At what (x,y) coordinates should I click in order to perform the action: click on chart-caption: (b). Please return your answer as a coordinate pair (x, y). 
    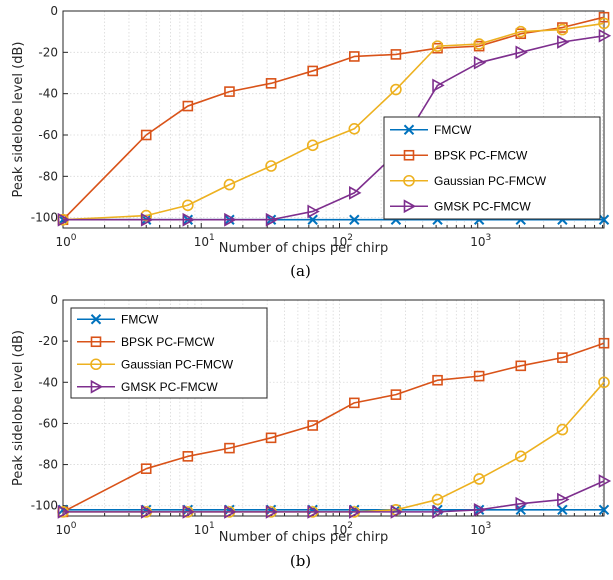
    Looking at the image, I should click on (300, 561).